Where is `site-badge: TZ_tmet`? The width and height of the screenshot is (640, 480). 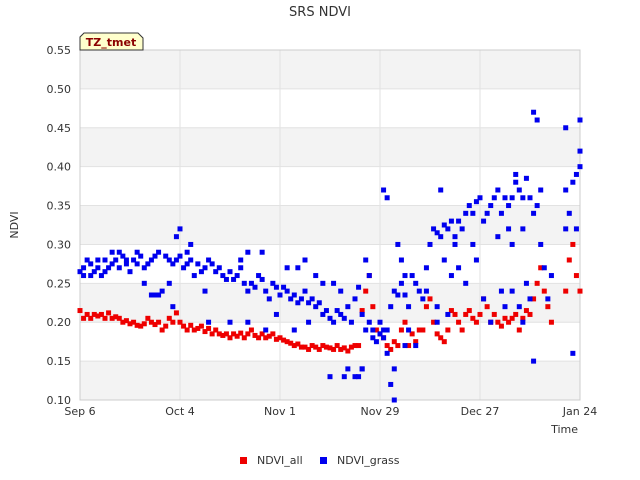
site-badge: TZ_tmet is located at coordinates (111, 41).